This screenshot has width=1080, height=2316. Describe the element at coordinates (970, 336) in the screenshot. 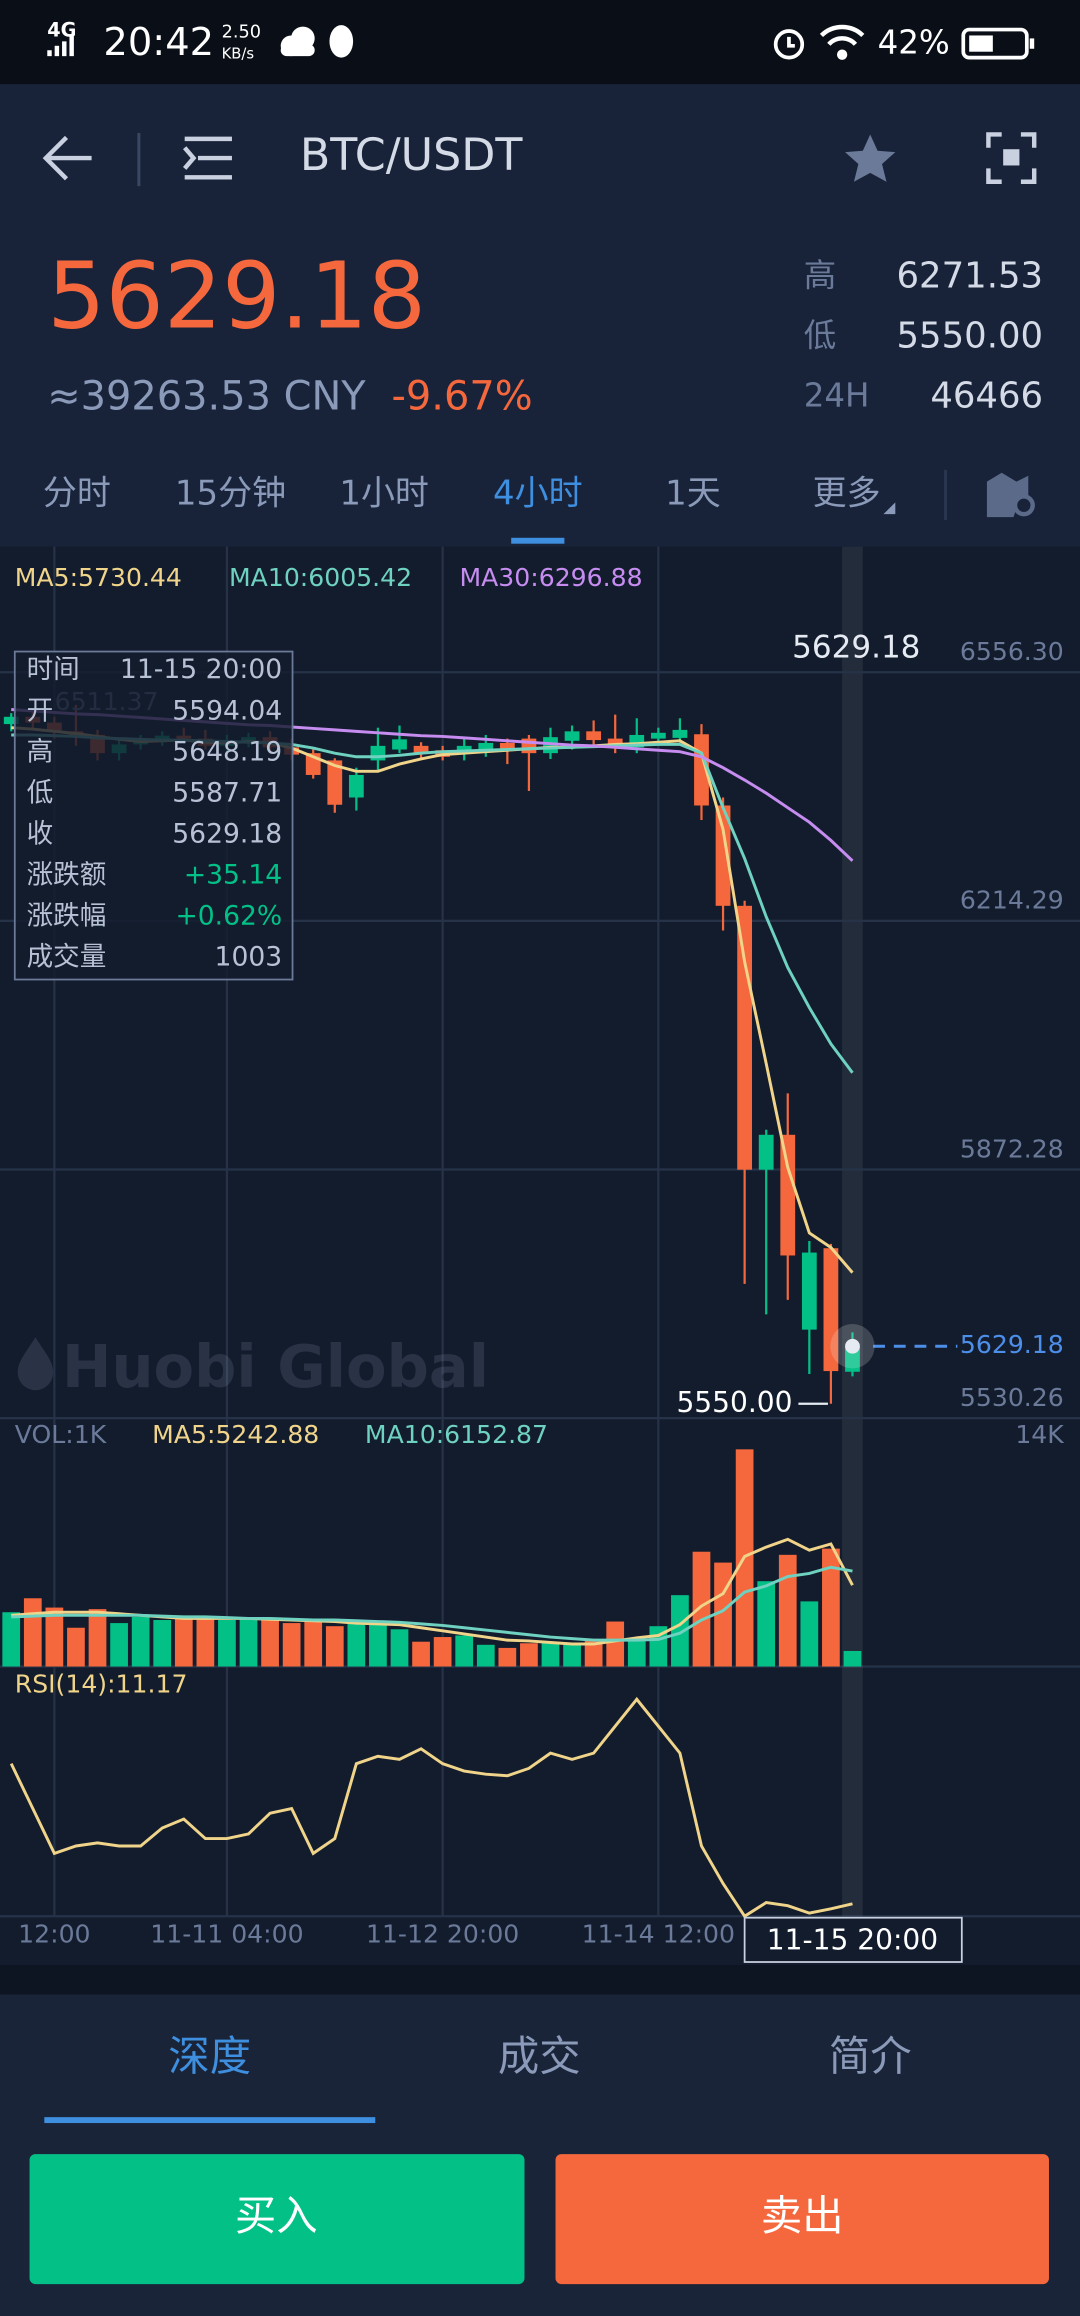

I see `stat-value: 5550.00` at that location.